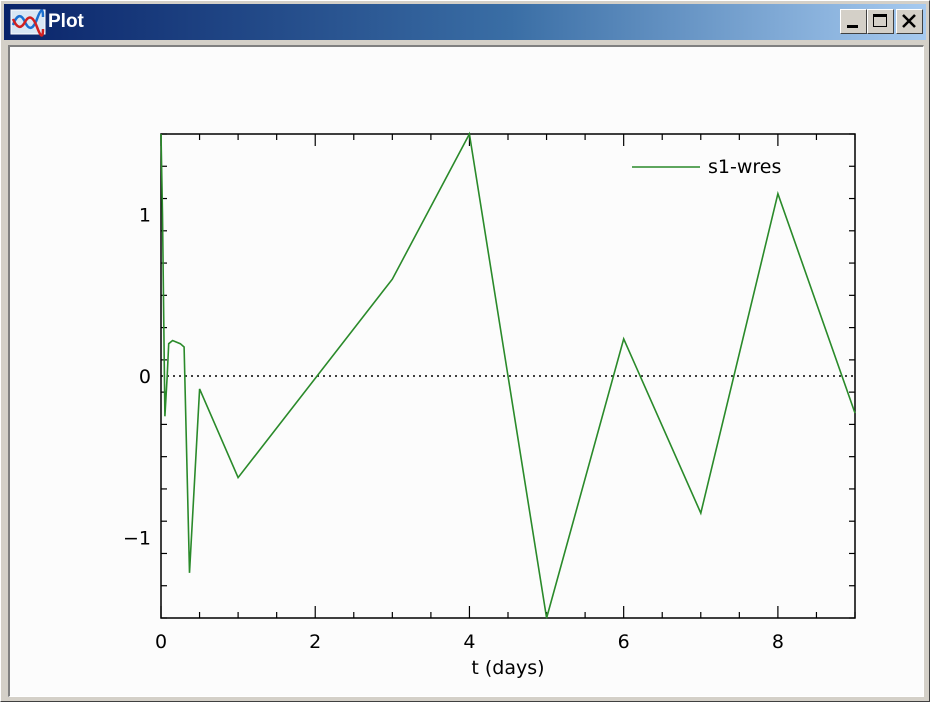  Describe the element at coordinates (145, 377) in the screenshot. I see `y-tick-label: 0` at that location.